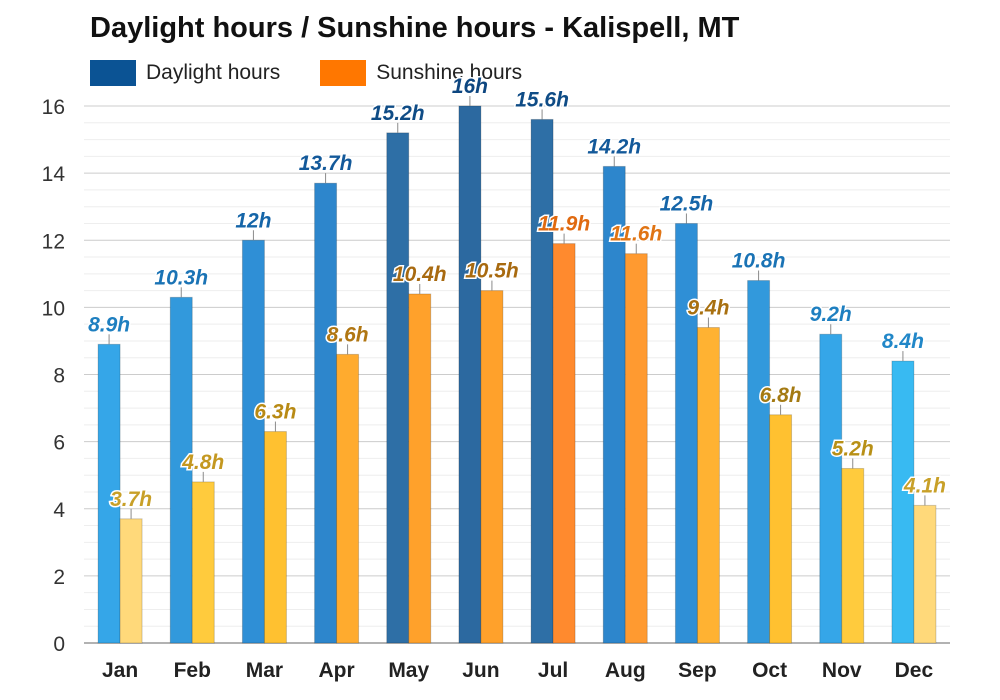  Describe the element at coordinates (542, 99) in the screenshot. I see `daylight-data-label: 15.6h` at that location.